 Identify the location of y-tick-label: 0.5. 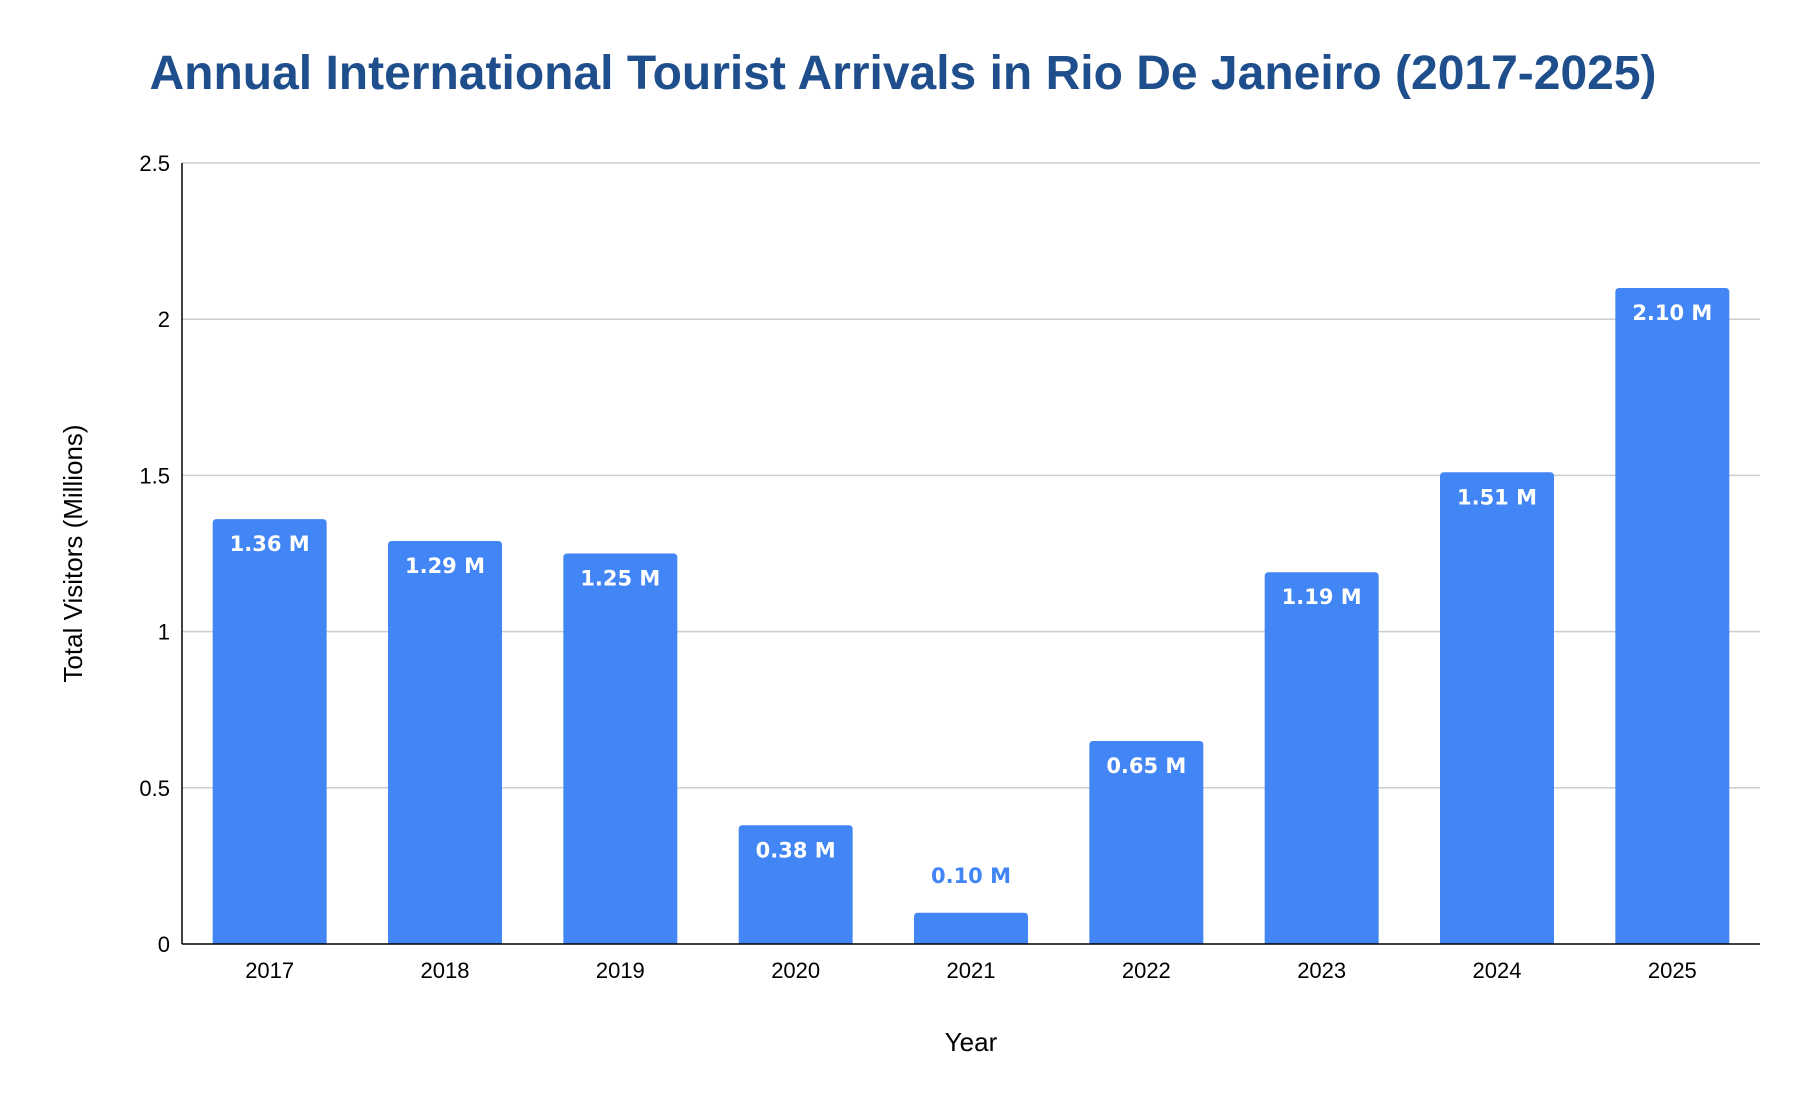
(154, 788).